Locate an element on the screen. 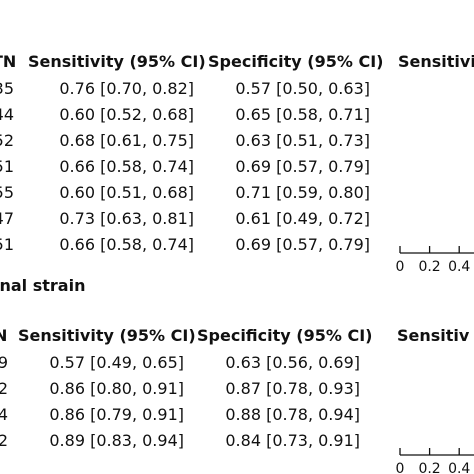 The width and height of the screenshot is (474, 474). cell-sensitivity: 0.76 [0.70, 0.82] is located at coordinates (126, 88).